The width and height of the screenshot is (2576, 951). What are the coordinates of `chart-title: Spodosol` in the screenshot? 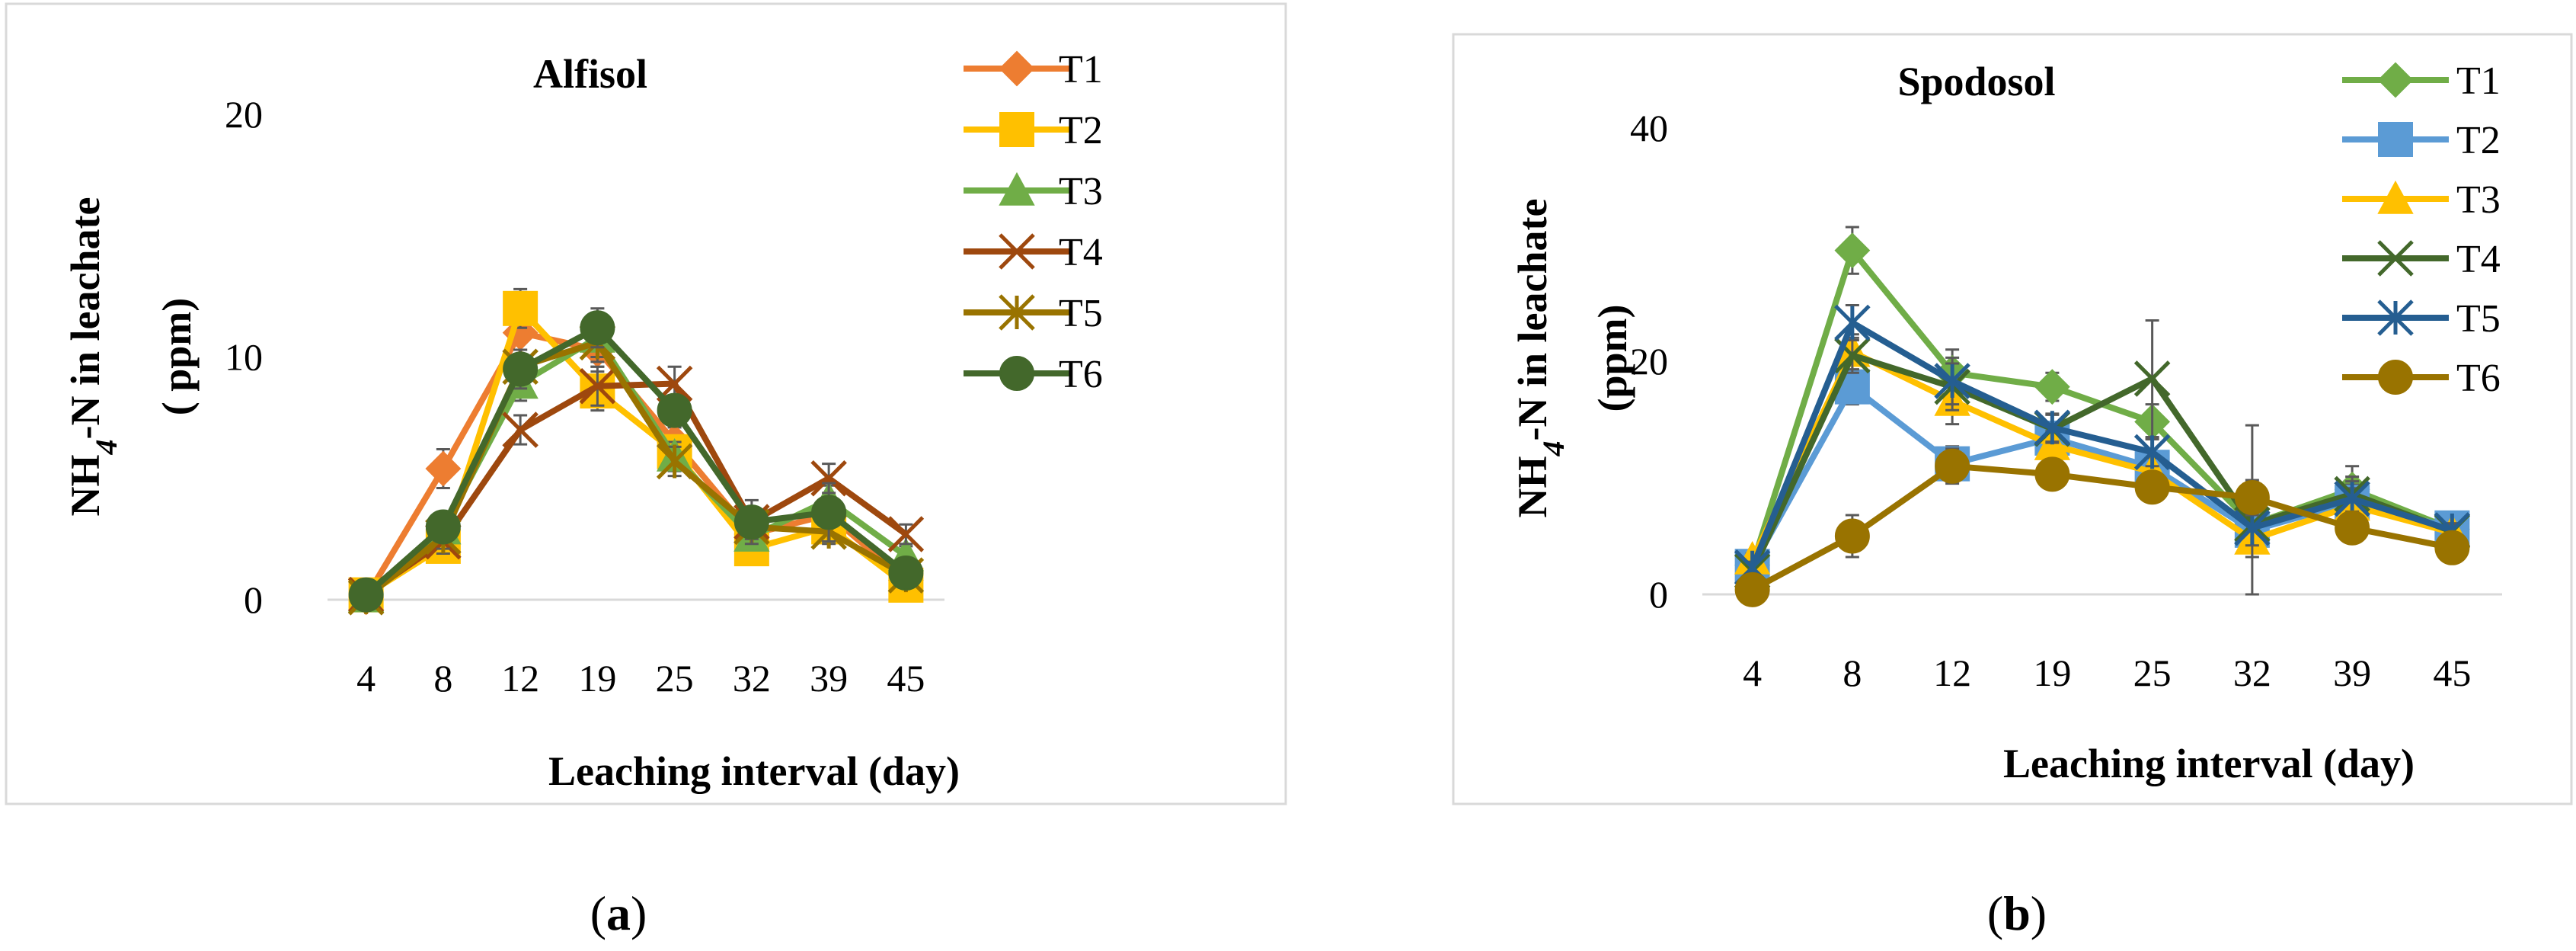 It's located at (1976, 81).